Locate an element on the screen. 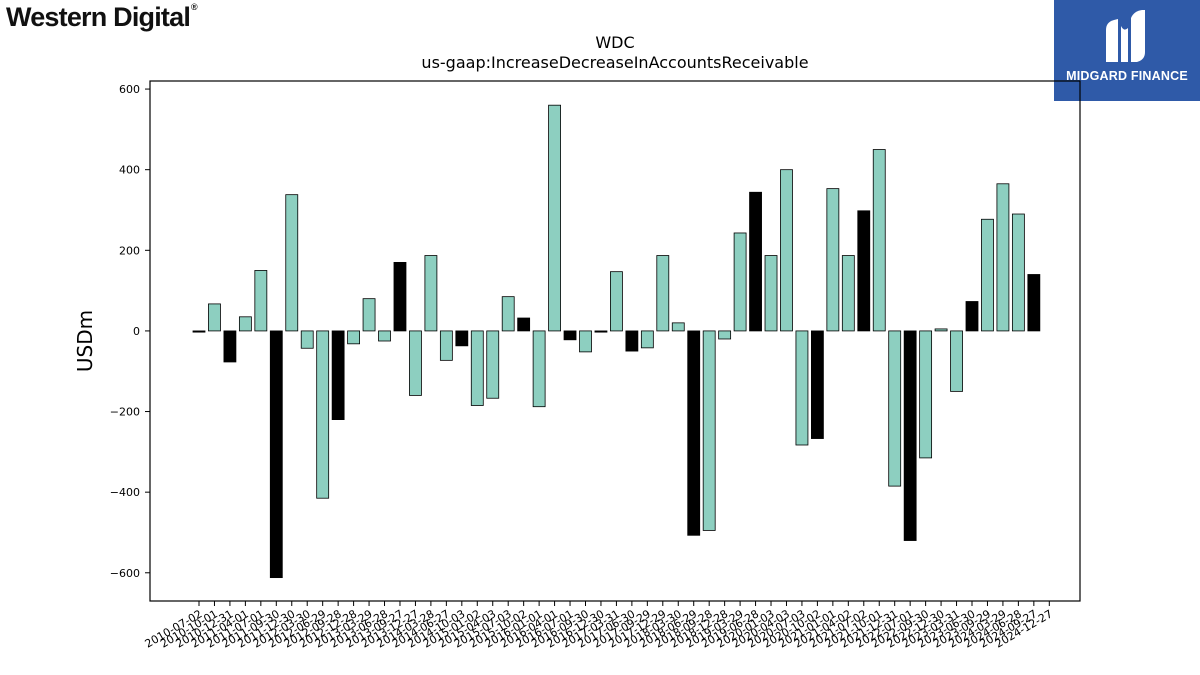 The width and height of the screenshot is (1200, 675). western-digital-logo: Western Digital® is located at coordinates (102, 17).